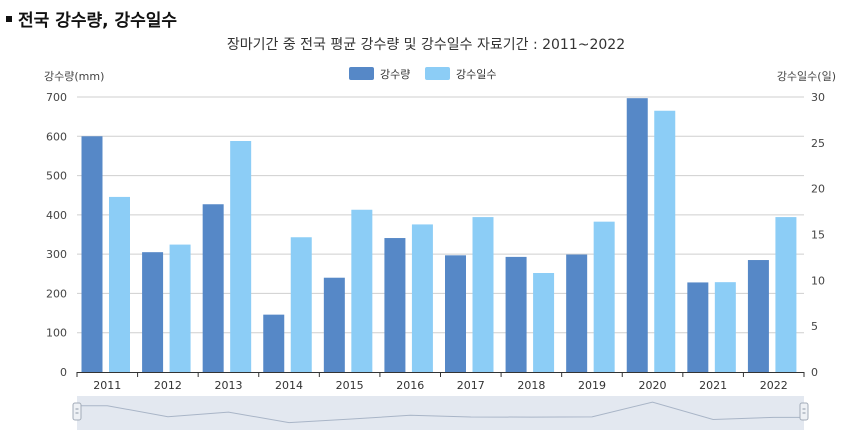 Image resolution: width=846 pixels, height=435 pixels. I want to click on navigator-series-line, so click(440, 412).